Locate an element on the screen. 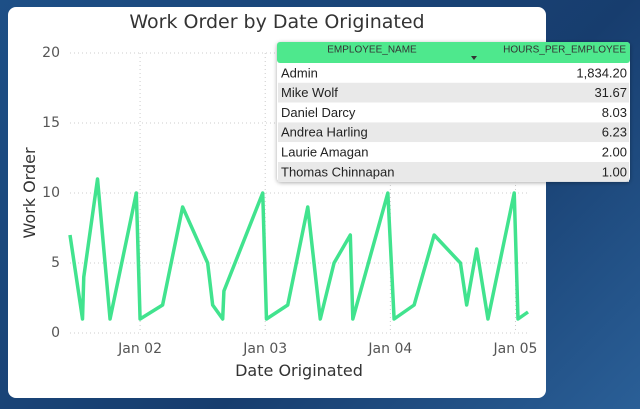  y-tick-label: 5 is located at coordinates (55, 263).